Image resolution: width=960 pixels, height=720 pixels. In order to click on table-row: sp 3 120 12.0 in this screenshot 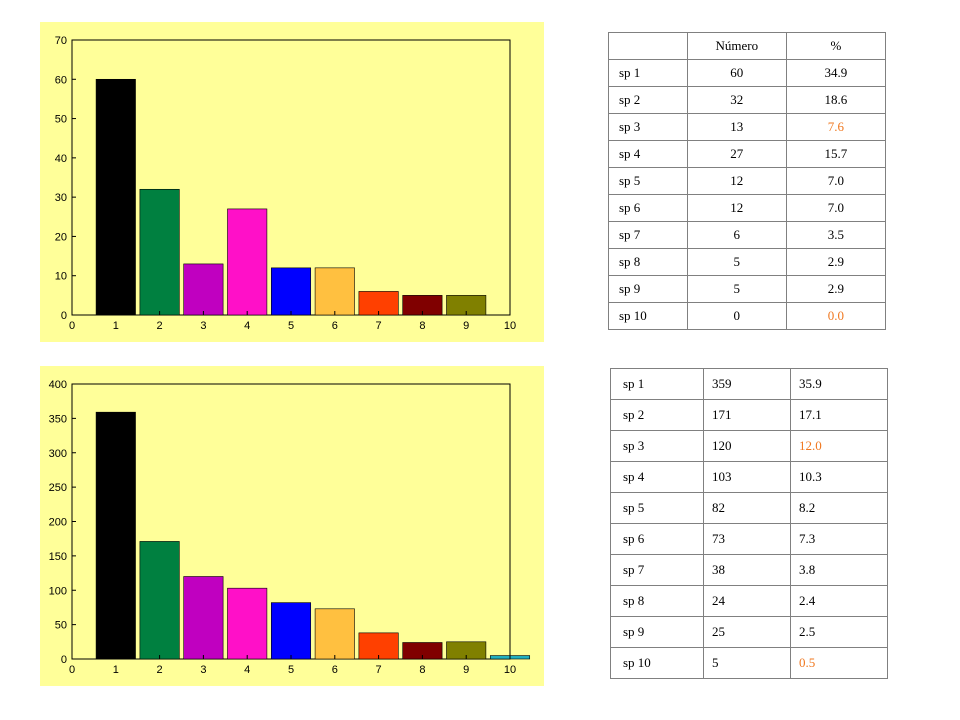, I will do `click(749, 446)`.